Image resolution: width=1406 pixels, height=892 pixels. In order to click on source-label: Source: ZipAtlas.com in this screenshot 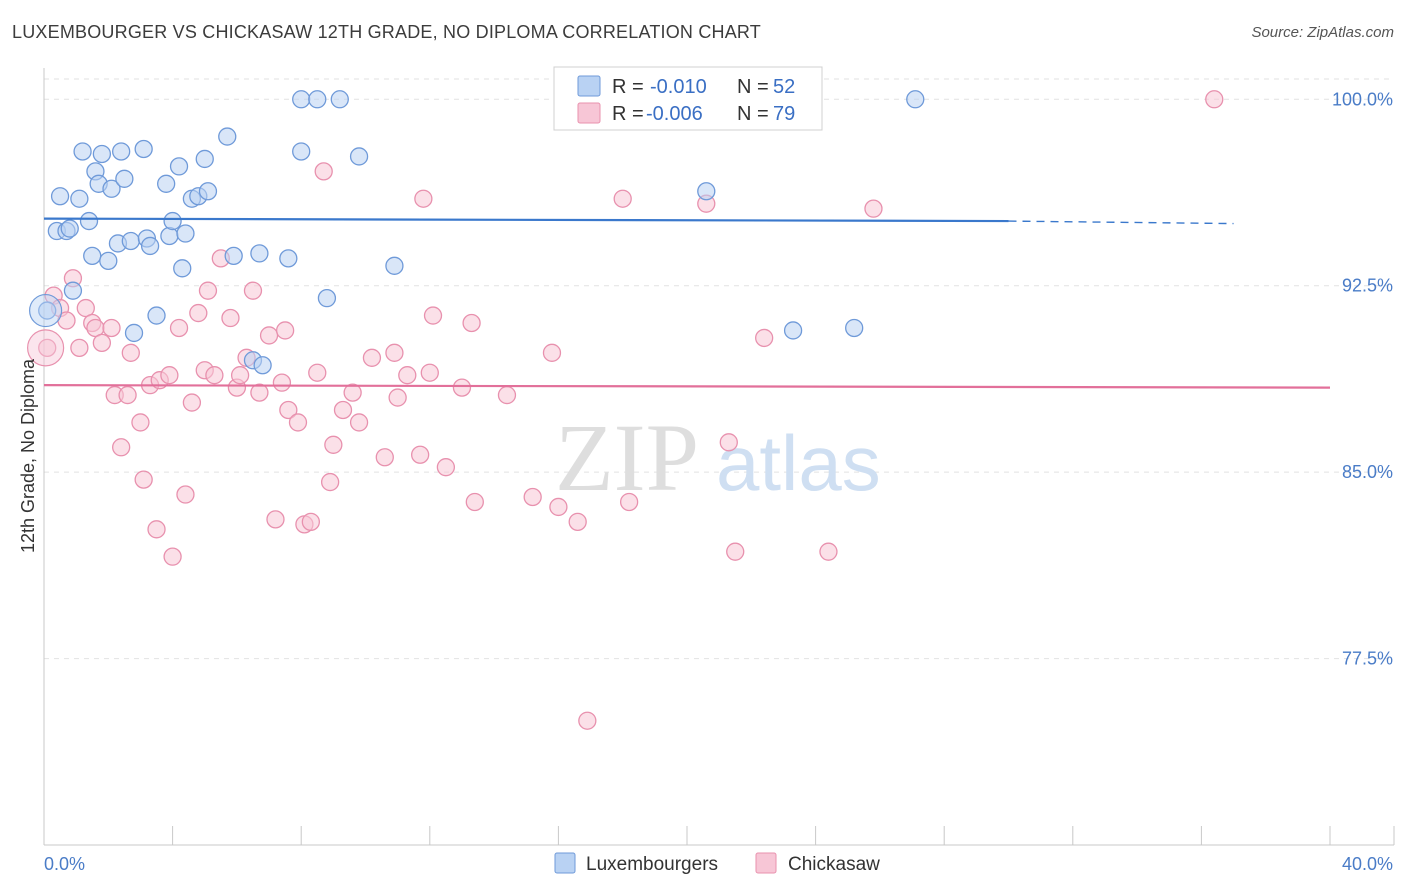, I will do `click(1322, 32)`.